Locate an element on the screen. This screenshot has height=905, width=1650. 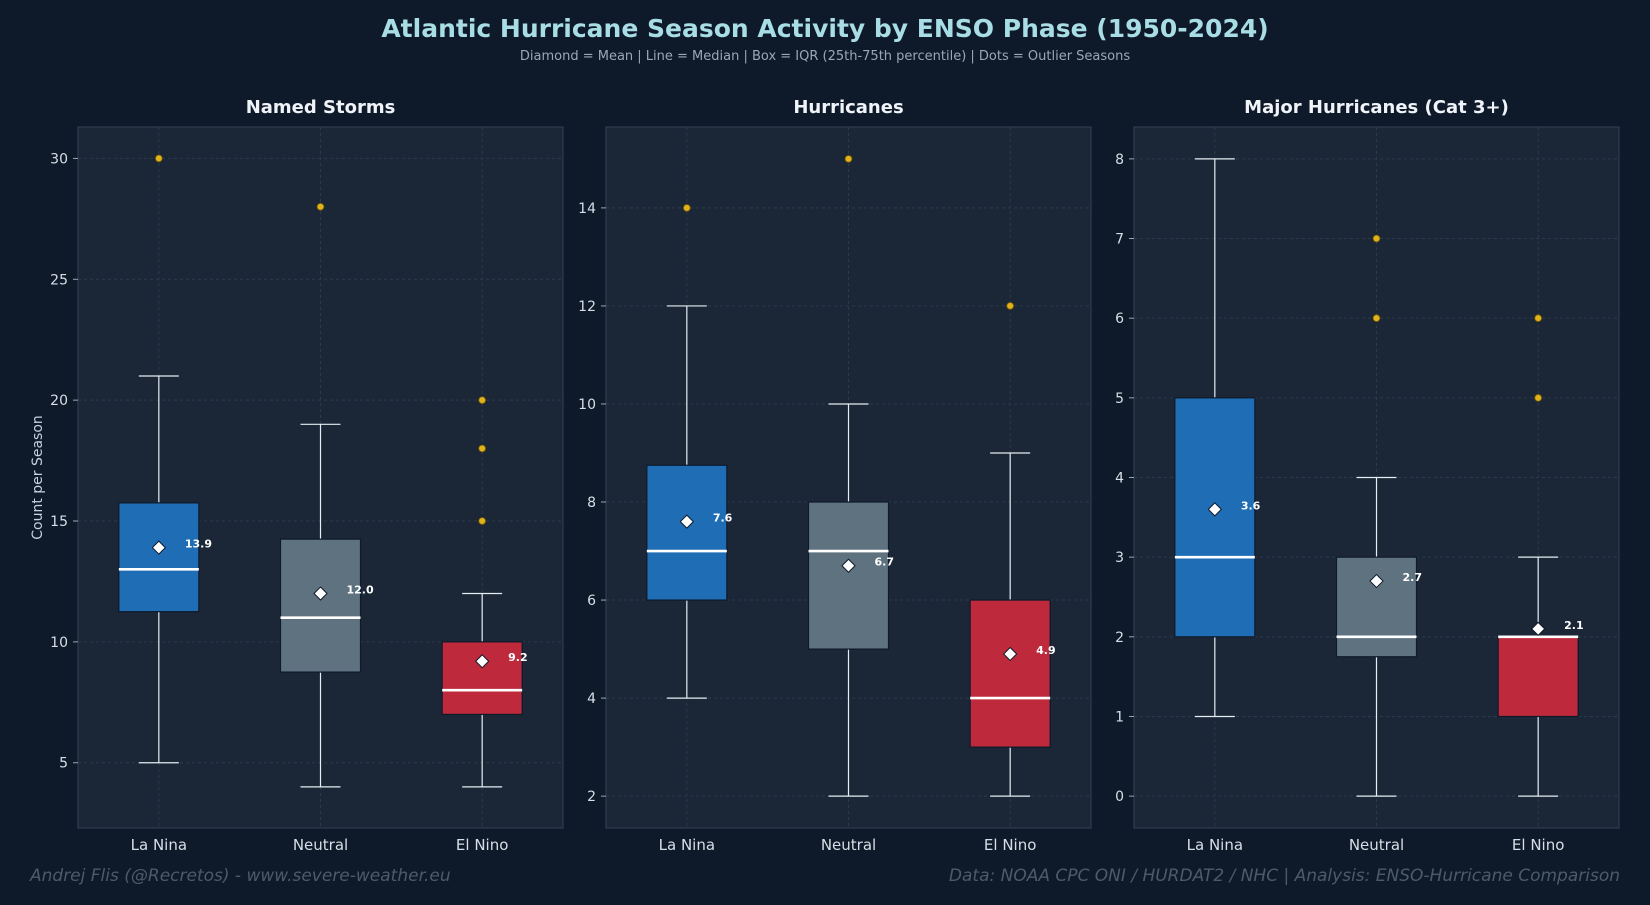
y-tick-label: 15 is located at coordinates (59, 522).